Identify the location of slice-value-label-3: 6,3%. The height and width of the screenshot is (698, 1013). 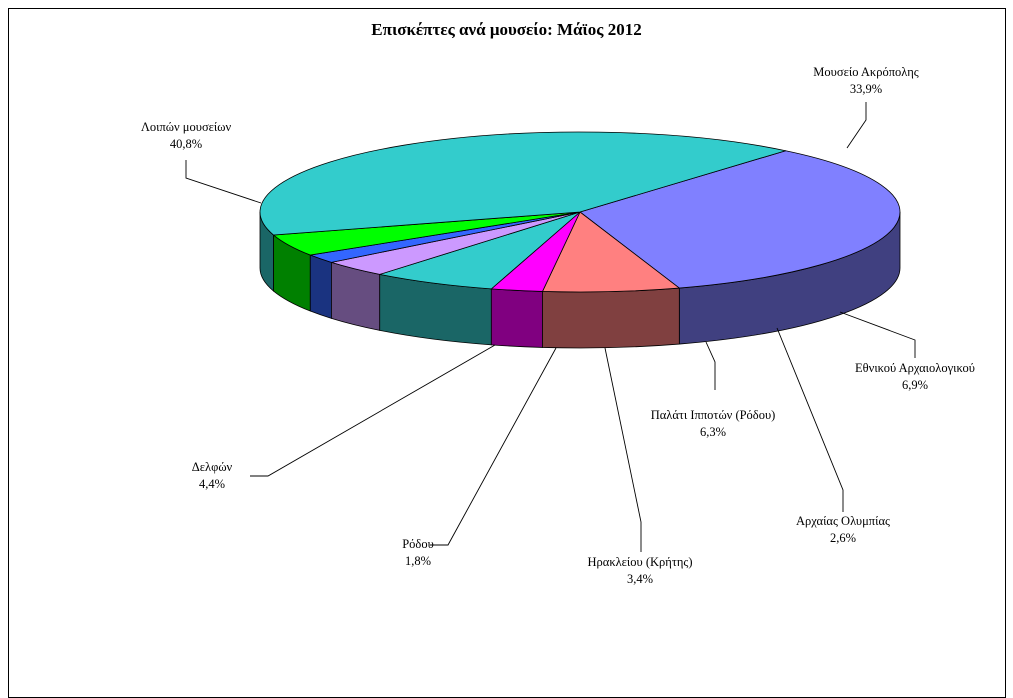
(713, 432).